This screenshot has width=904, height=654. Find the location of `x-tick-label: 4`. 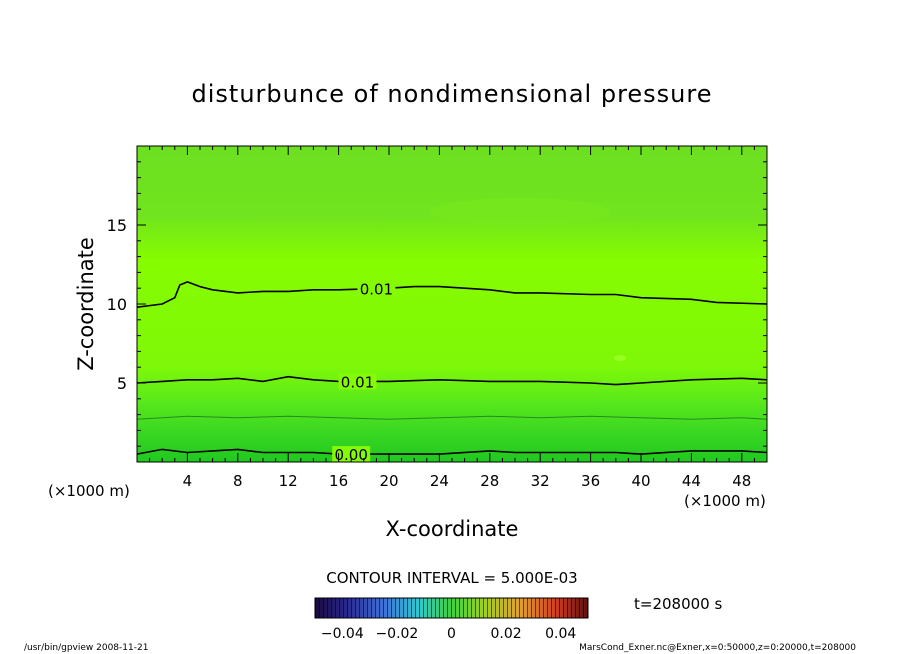

x-tick-label: 4 is located at coordinates (188, 481).